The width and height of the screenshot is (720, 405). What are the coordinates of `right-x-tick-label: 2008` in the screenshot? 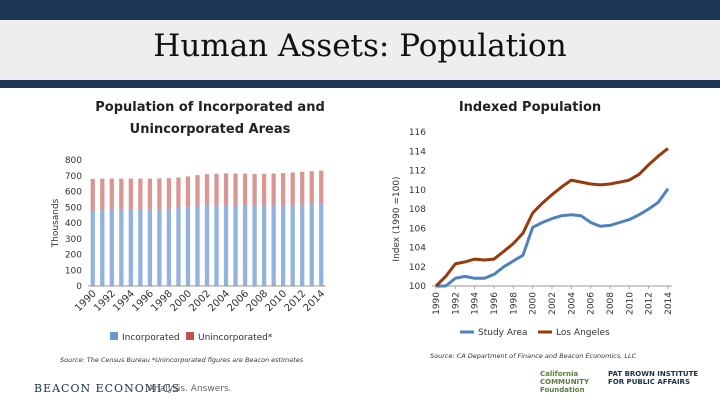 It's located at (611, 303).